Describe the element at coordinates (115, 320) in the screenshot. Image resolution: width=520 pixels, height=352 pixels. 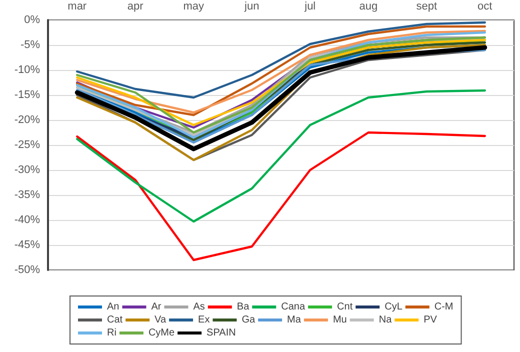
I see `legend-label: Cat` at that location.